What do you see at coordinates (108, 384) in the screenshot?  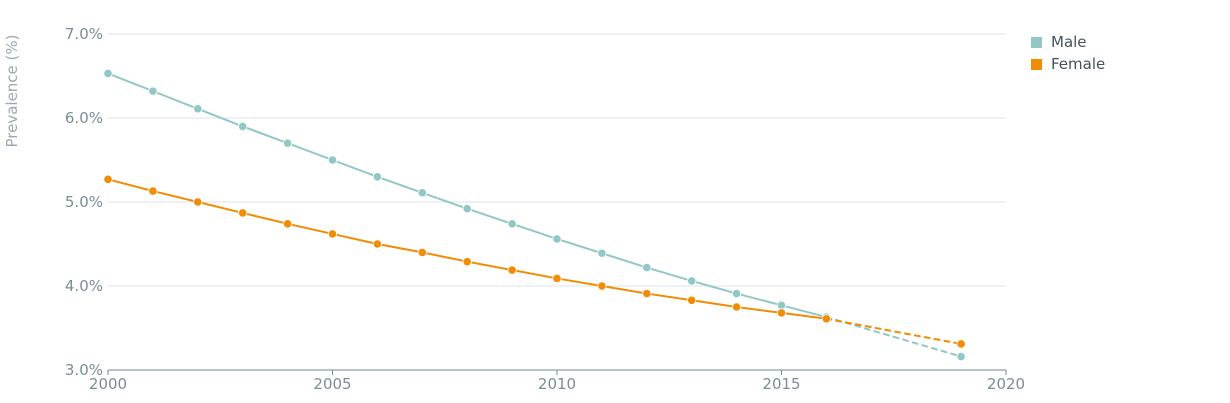 I see `x-tick-label-2000: 2000` at bounding box center [108, 384].